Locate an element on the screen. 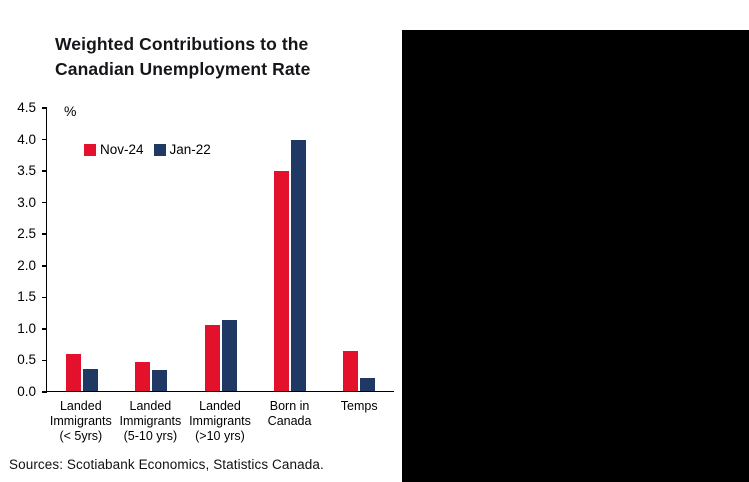 The width and height of the screenshot is (749, 482). y-tick-label: 3.5 is located at coordinates (26, 171).